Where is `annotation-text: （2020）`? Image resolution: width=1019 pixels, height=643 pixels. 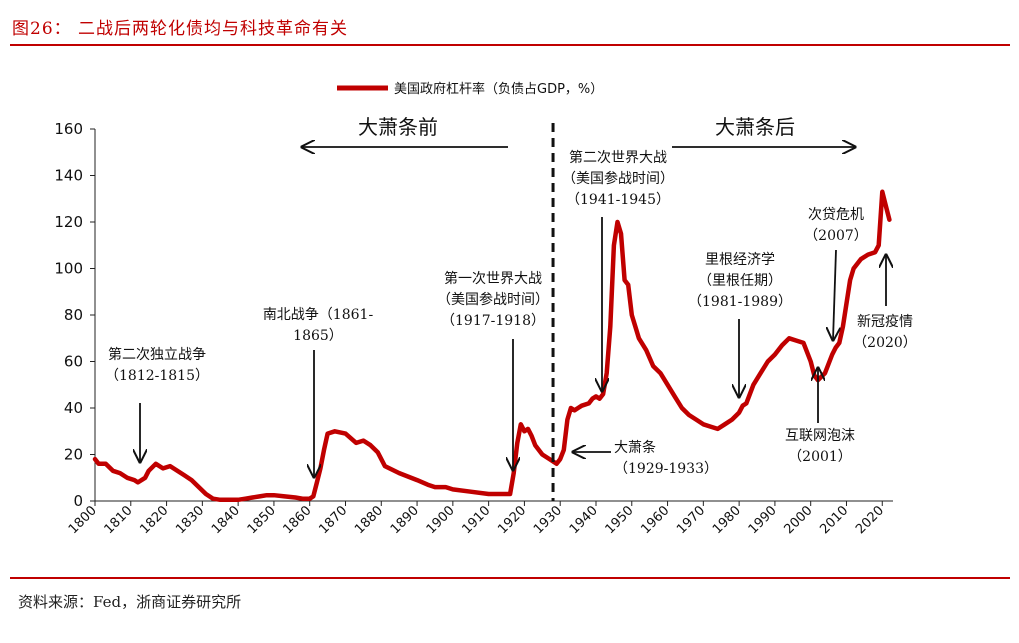 annotation-text: （2020） is located at coordinates (885, 343).